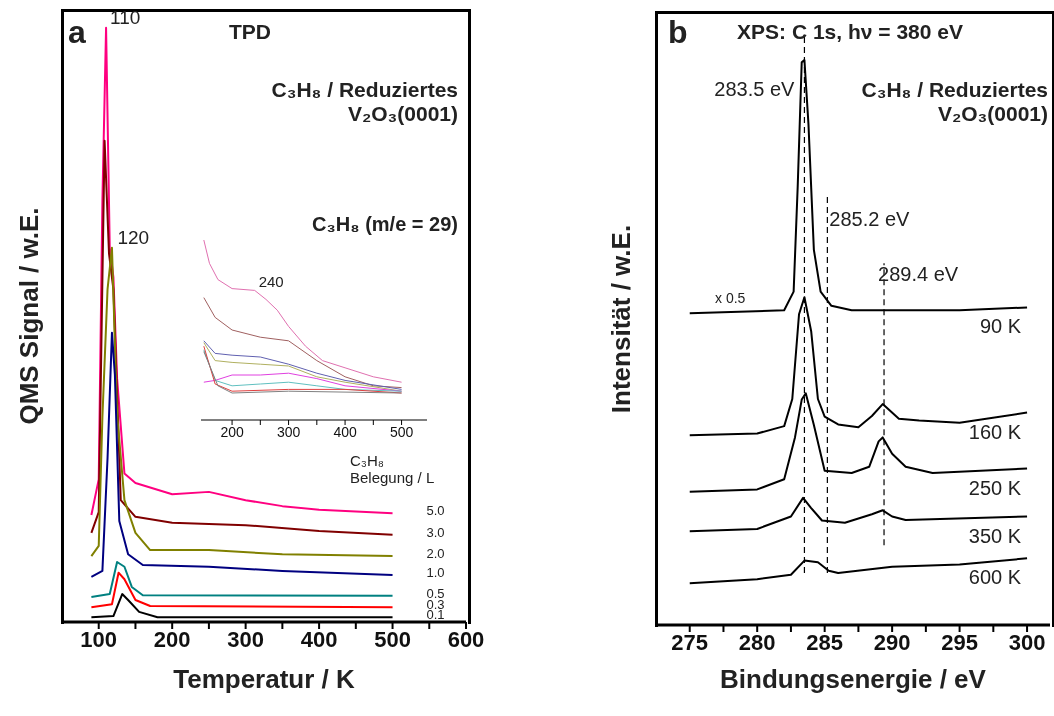  What do you see at coordinates (621, 318) in the screenshot?
I see `y-axis-title: Intensität / w.E.` at bounding box center [621, 318].